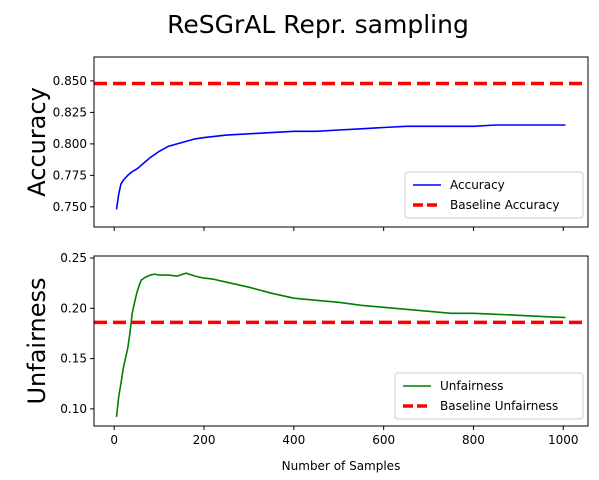 This screenshot has height=480, width=599. What do you see at coordinates (473, 440) in the screenshot?
I see `x-tick-label: 800` at bounding box center [473, 440].